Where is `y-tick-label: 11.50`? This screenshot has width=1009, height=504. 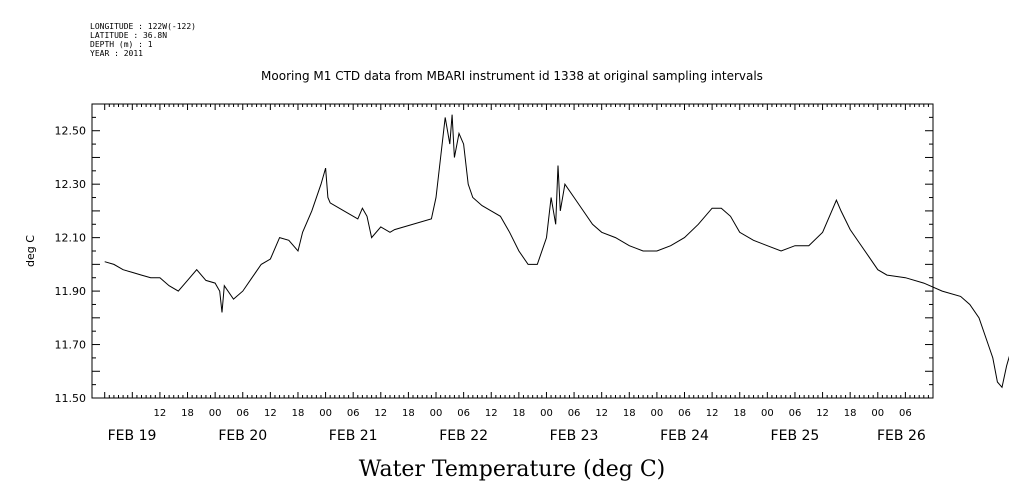
y-tick-label: 11.50 is located at coordinates (71, 398).